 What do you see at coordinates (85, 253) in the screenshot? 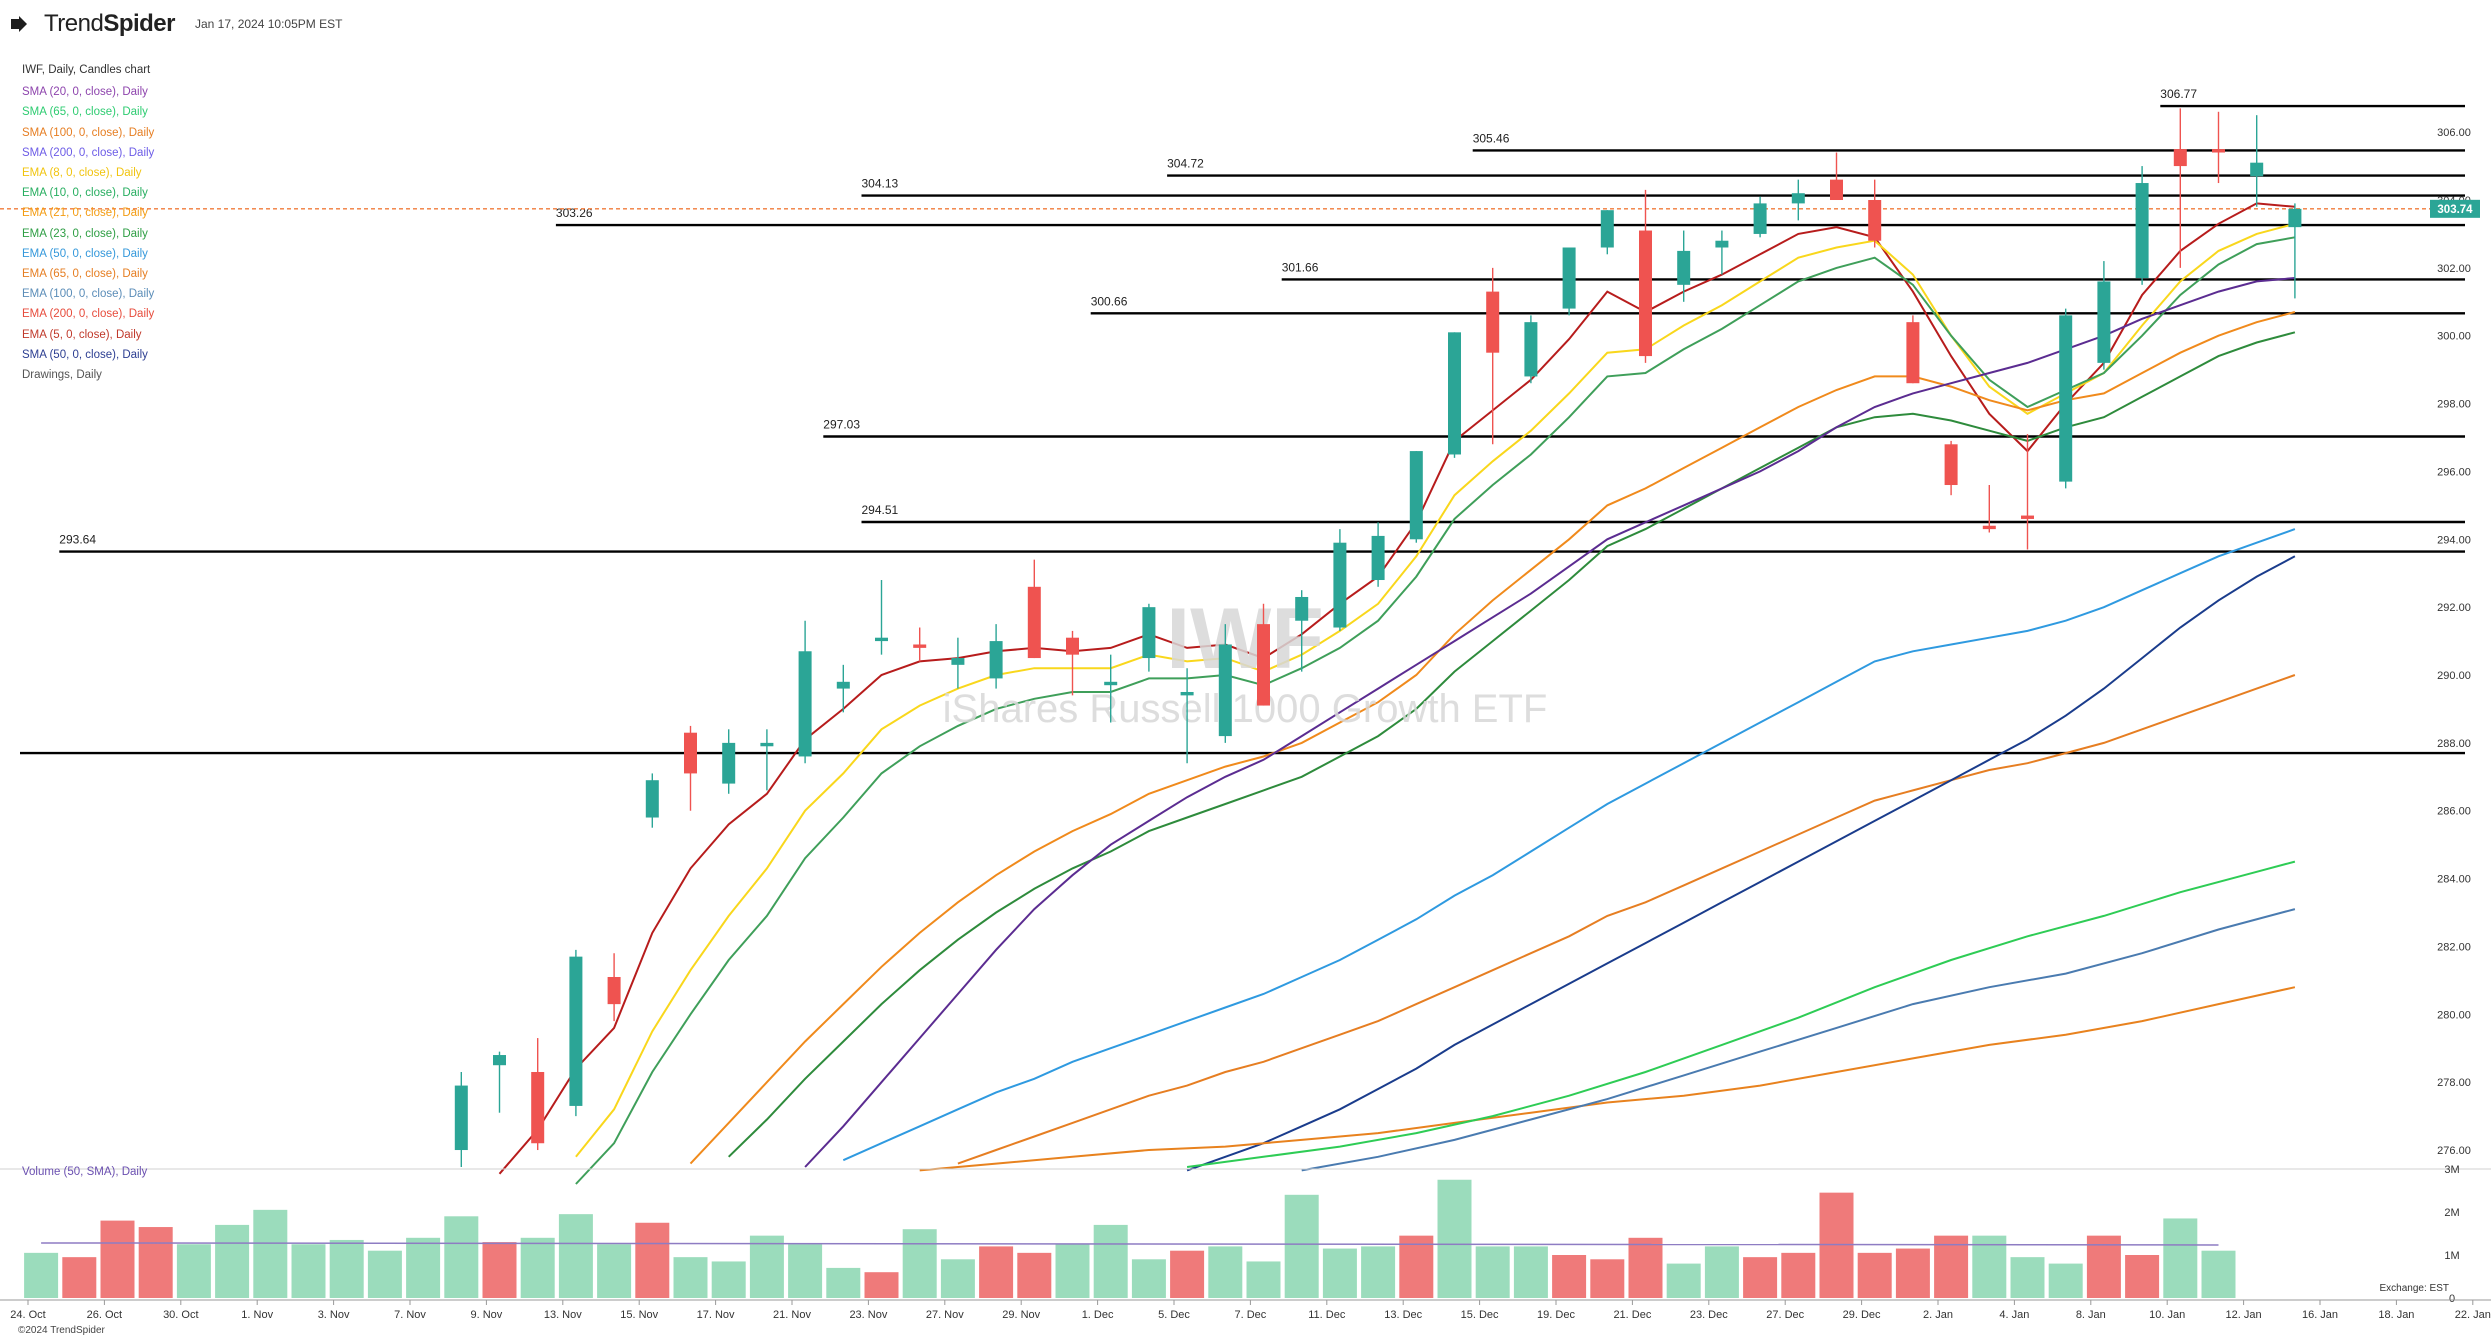
I see `legend-item: EMA (50, 0, close), Daily` at bounding box center [85, 253].